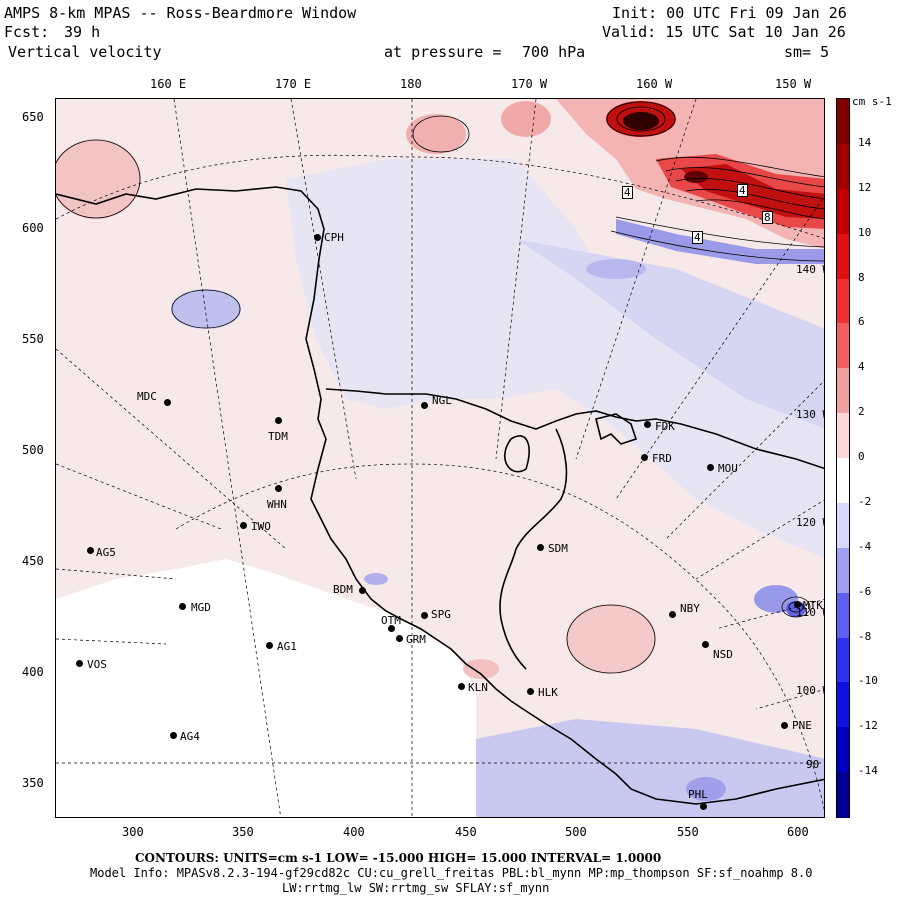 The width and height of the screenshot is (900, 900). I want to click on colorbar-label: -12, so click(868, 726).